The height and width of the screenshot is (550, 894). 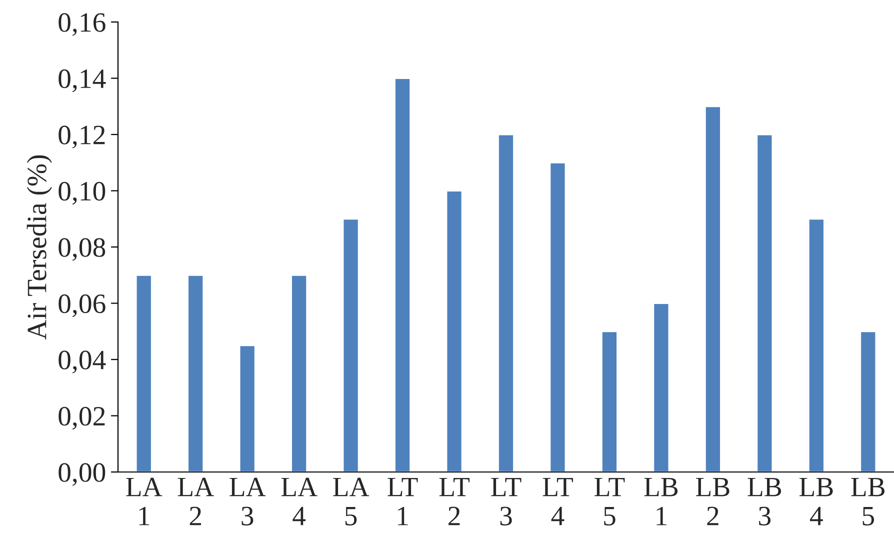 What do you see at coordinates (765, 502) in the screenshot?
I see `x-tick-label: LB 3` at bounding box center [765, 502].